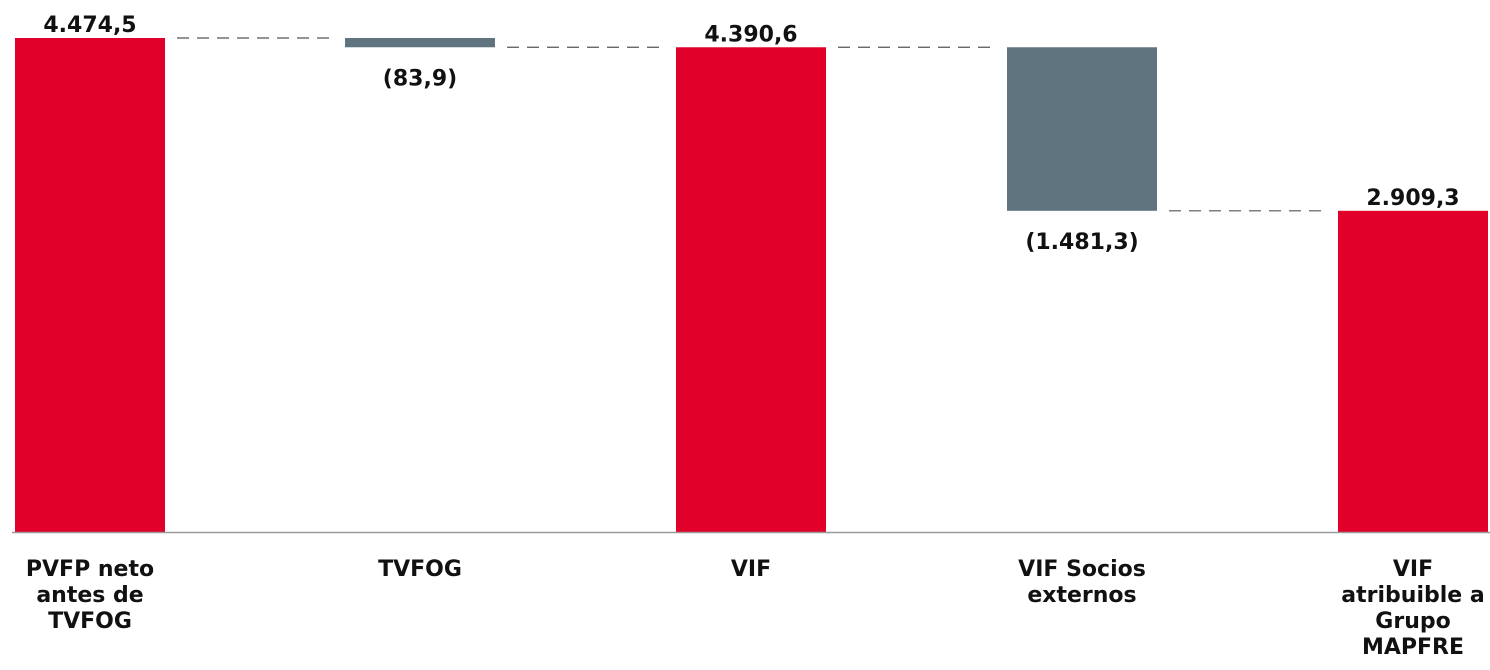 The image size is (1490, 670). Describe the element at coordinates (1081, 595) in the screenshot. I see `category-label-line: externos` at that location.